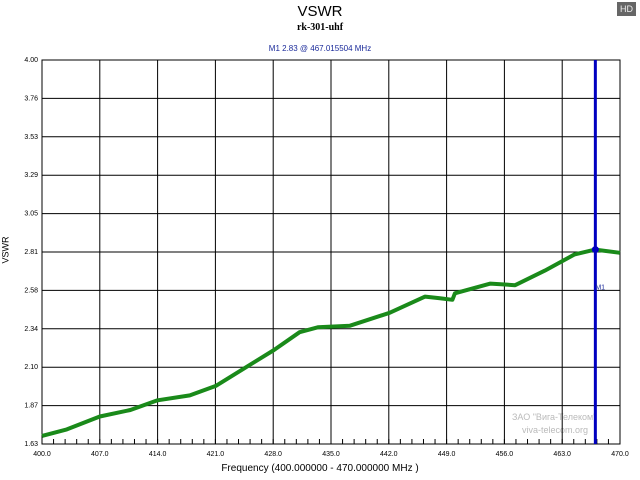 Image resolution: width=640 pixels, height=480 pixels. Describe the element at coordinates (31, 252) in the screenshot. I see `y-tick-label: 2.81` at that location.